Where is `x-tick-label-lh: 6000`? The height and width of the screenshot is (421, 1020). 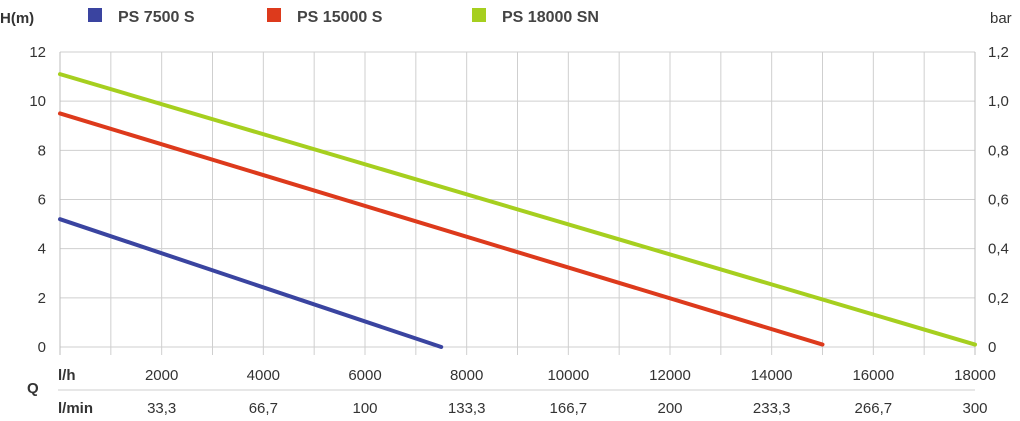 x-tick-label-lh: 6000 is located at coordinates (364, 375).